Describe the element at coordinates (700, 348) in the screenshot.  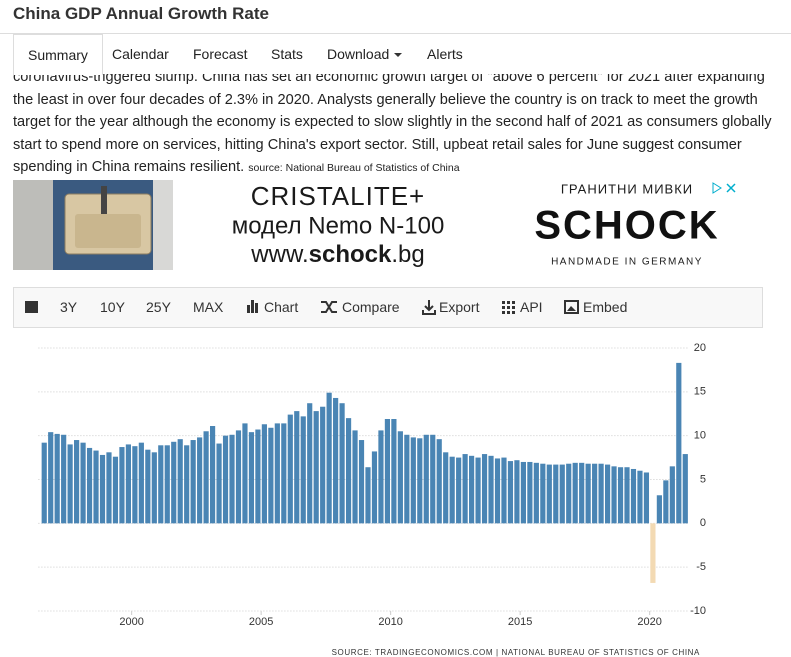
I see `y-tick-label: 20` at that location.